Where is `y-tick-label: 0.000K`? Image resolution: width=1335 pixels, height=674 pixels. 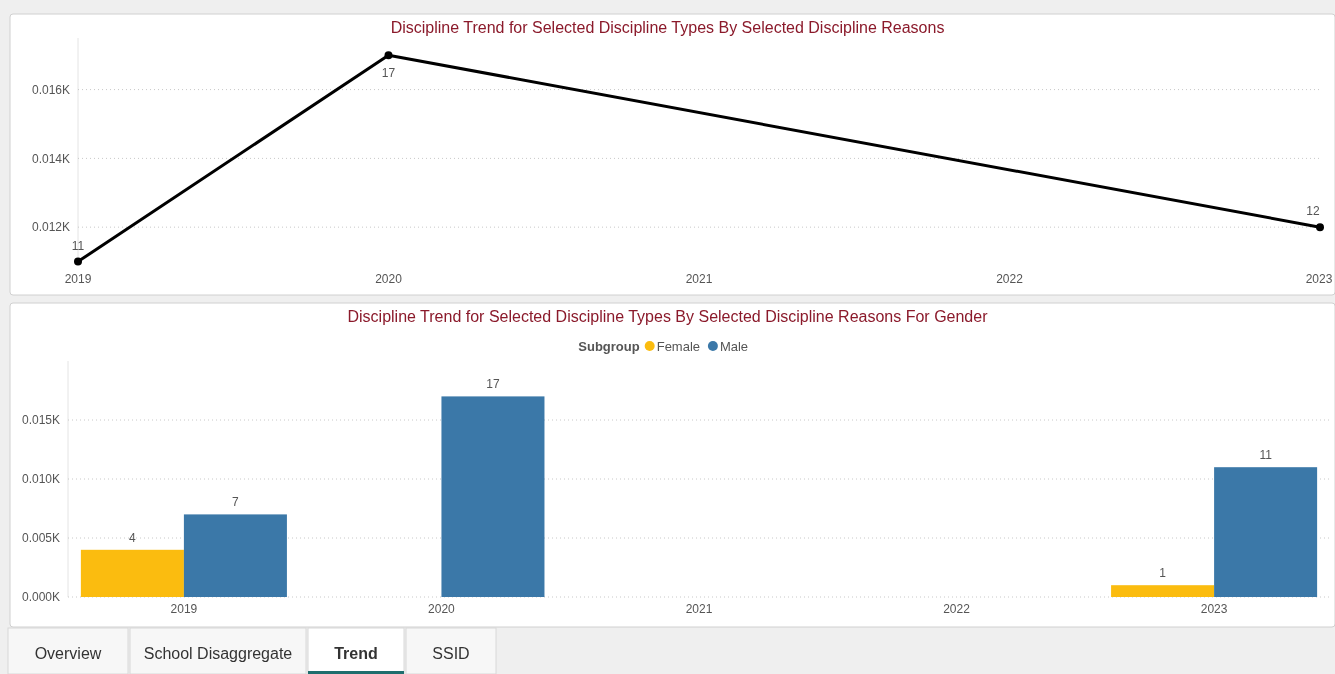 y-tick-label: 0.000K is located at coordinates (40, 597).